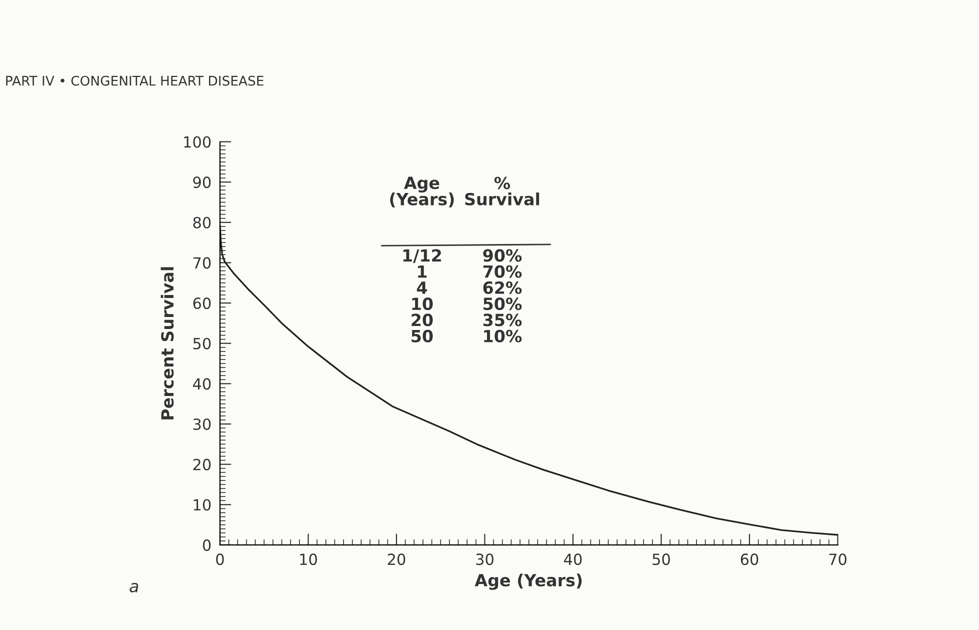 This screenshot has width=979, height=630. Describe the element at coordinates (502, 295) in the screenshot. I see `annotation: 90% 70% 62% 50% 35% 10%` at that location.